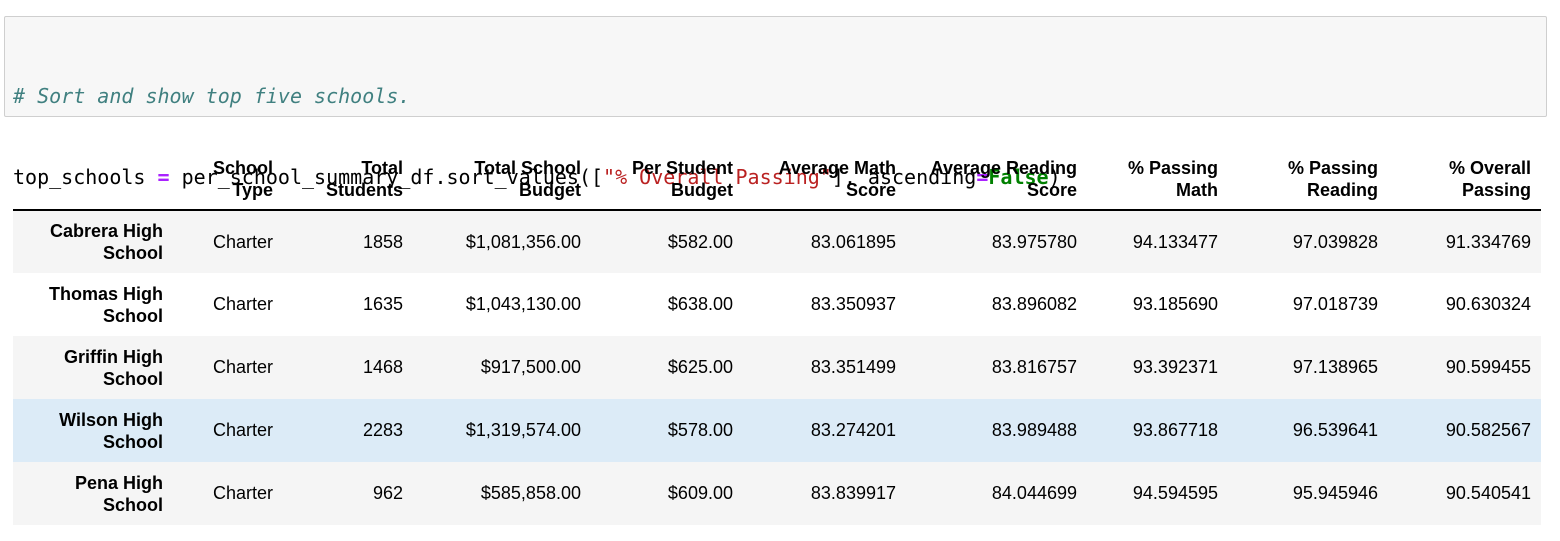 Image resolution: width=1560 pixels, height=541 pixels. What do you see at coordinates (93, 179) in the screenshot?
I see `index-header` at bounding box center [93, 179].